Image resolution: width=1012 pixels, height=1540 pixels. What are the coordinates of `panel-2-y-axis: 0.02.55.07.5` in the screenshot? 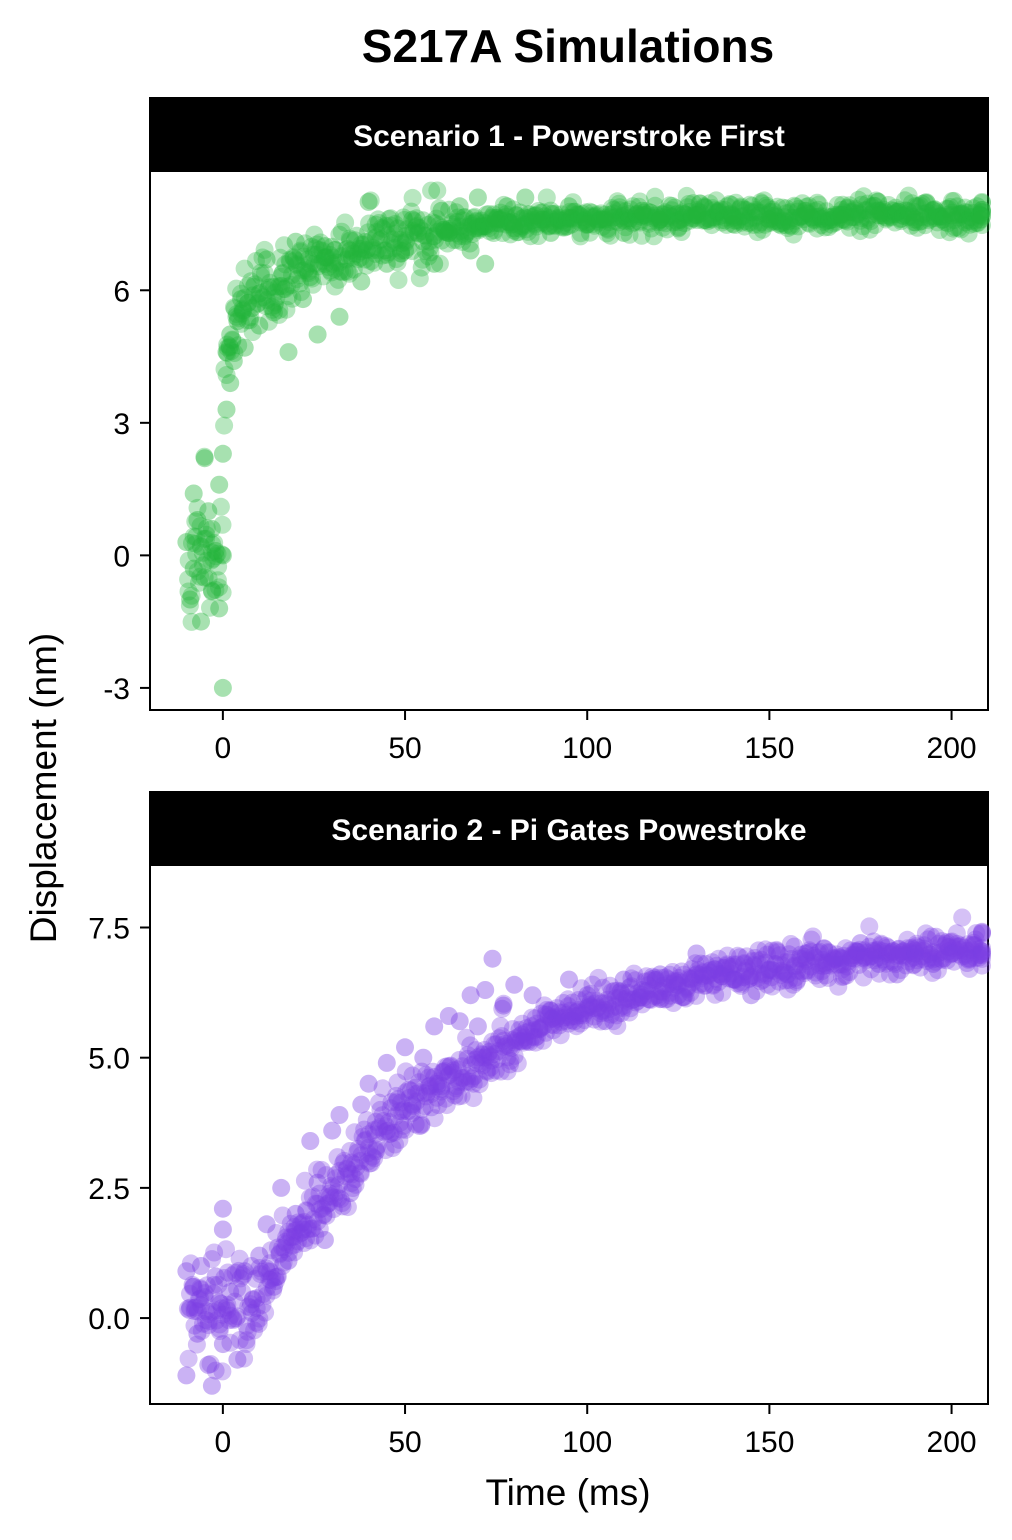 It's located at (119, 1124).